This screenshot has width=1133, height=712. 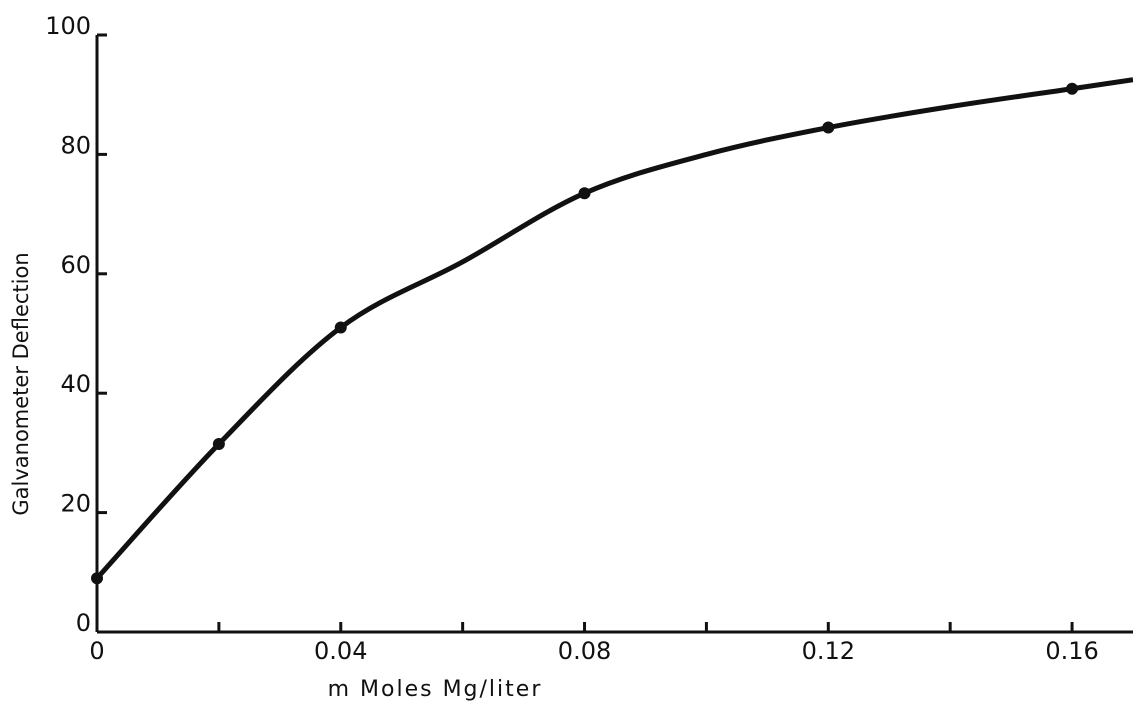 I want to click on x-tick-label: 0.16, so click(x=1071, y=651).